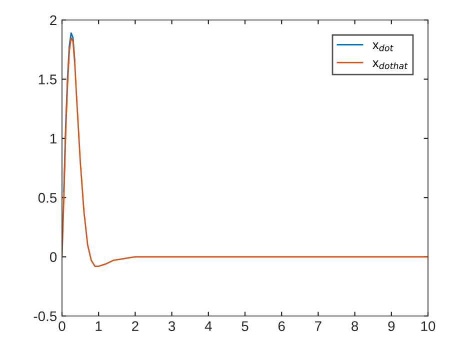 The width and height of the screenshot is (474, 355). I want to click on y-tick-label: 0.5, so click(47, 197).